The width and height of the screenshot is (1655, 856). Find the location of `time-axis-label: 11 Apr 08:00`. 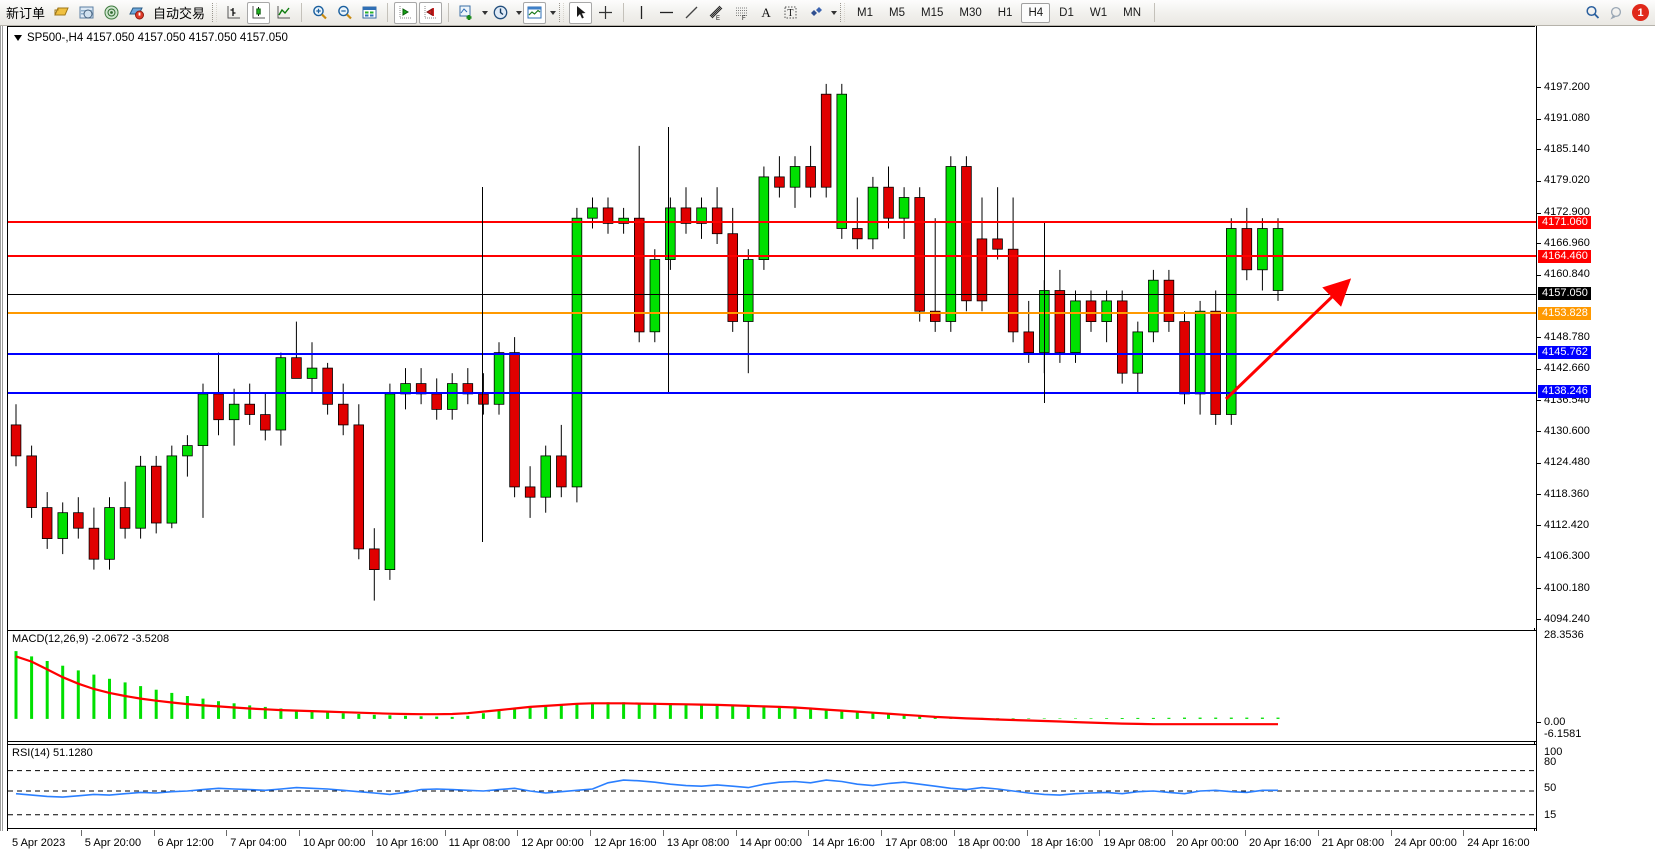

time-axis-label: 11 Apr 08:00 is located at coordinates (479, 843).